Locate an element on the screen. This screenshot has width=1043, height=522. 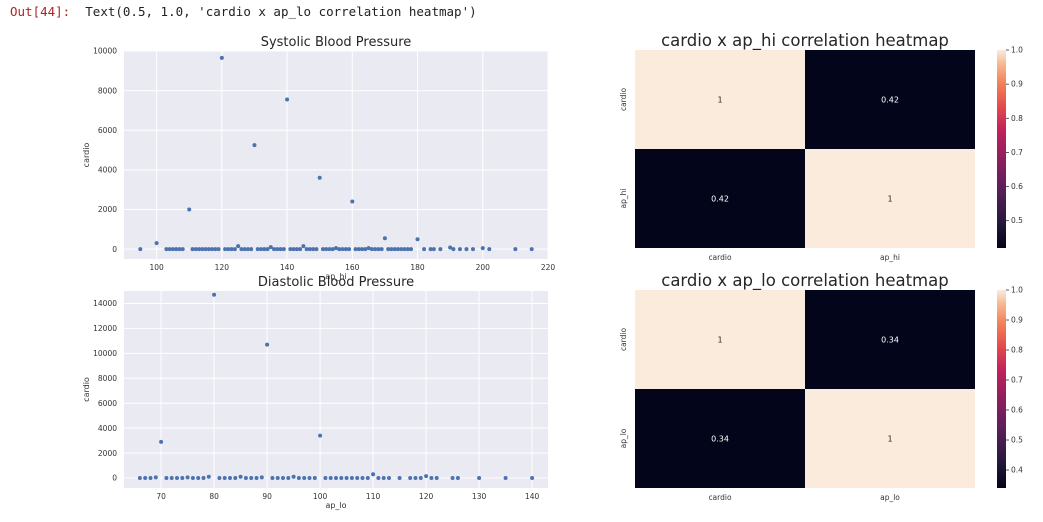
y-axis-label: cardio is located at coordinates (86, 155).